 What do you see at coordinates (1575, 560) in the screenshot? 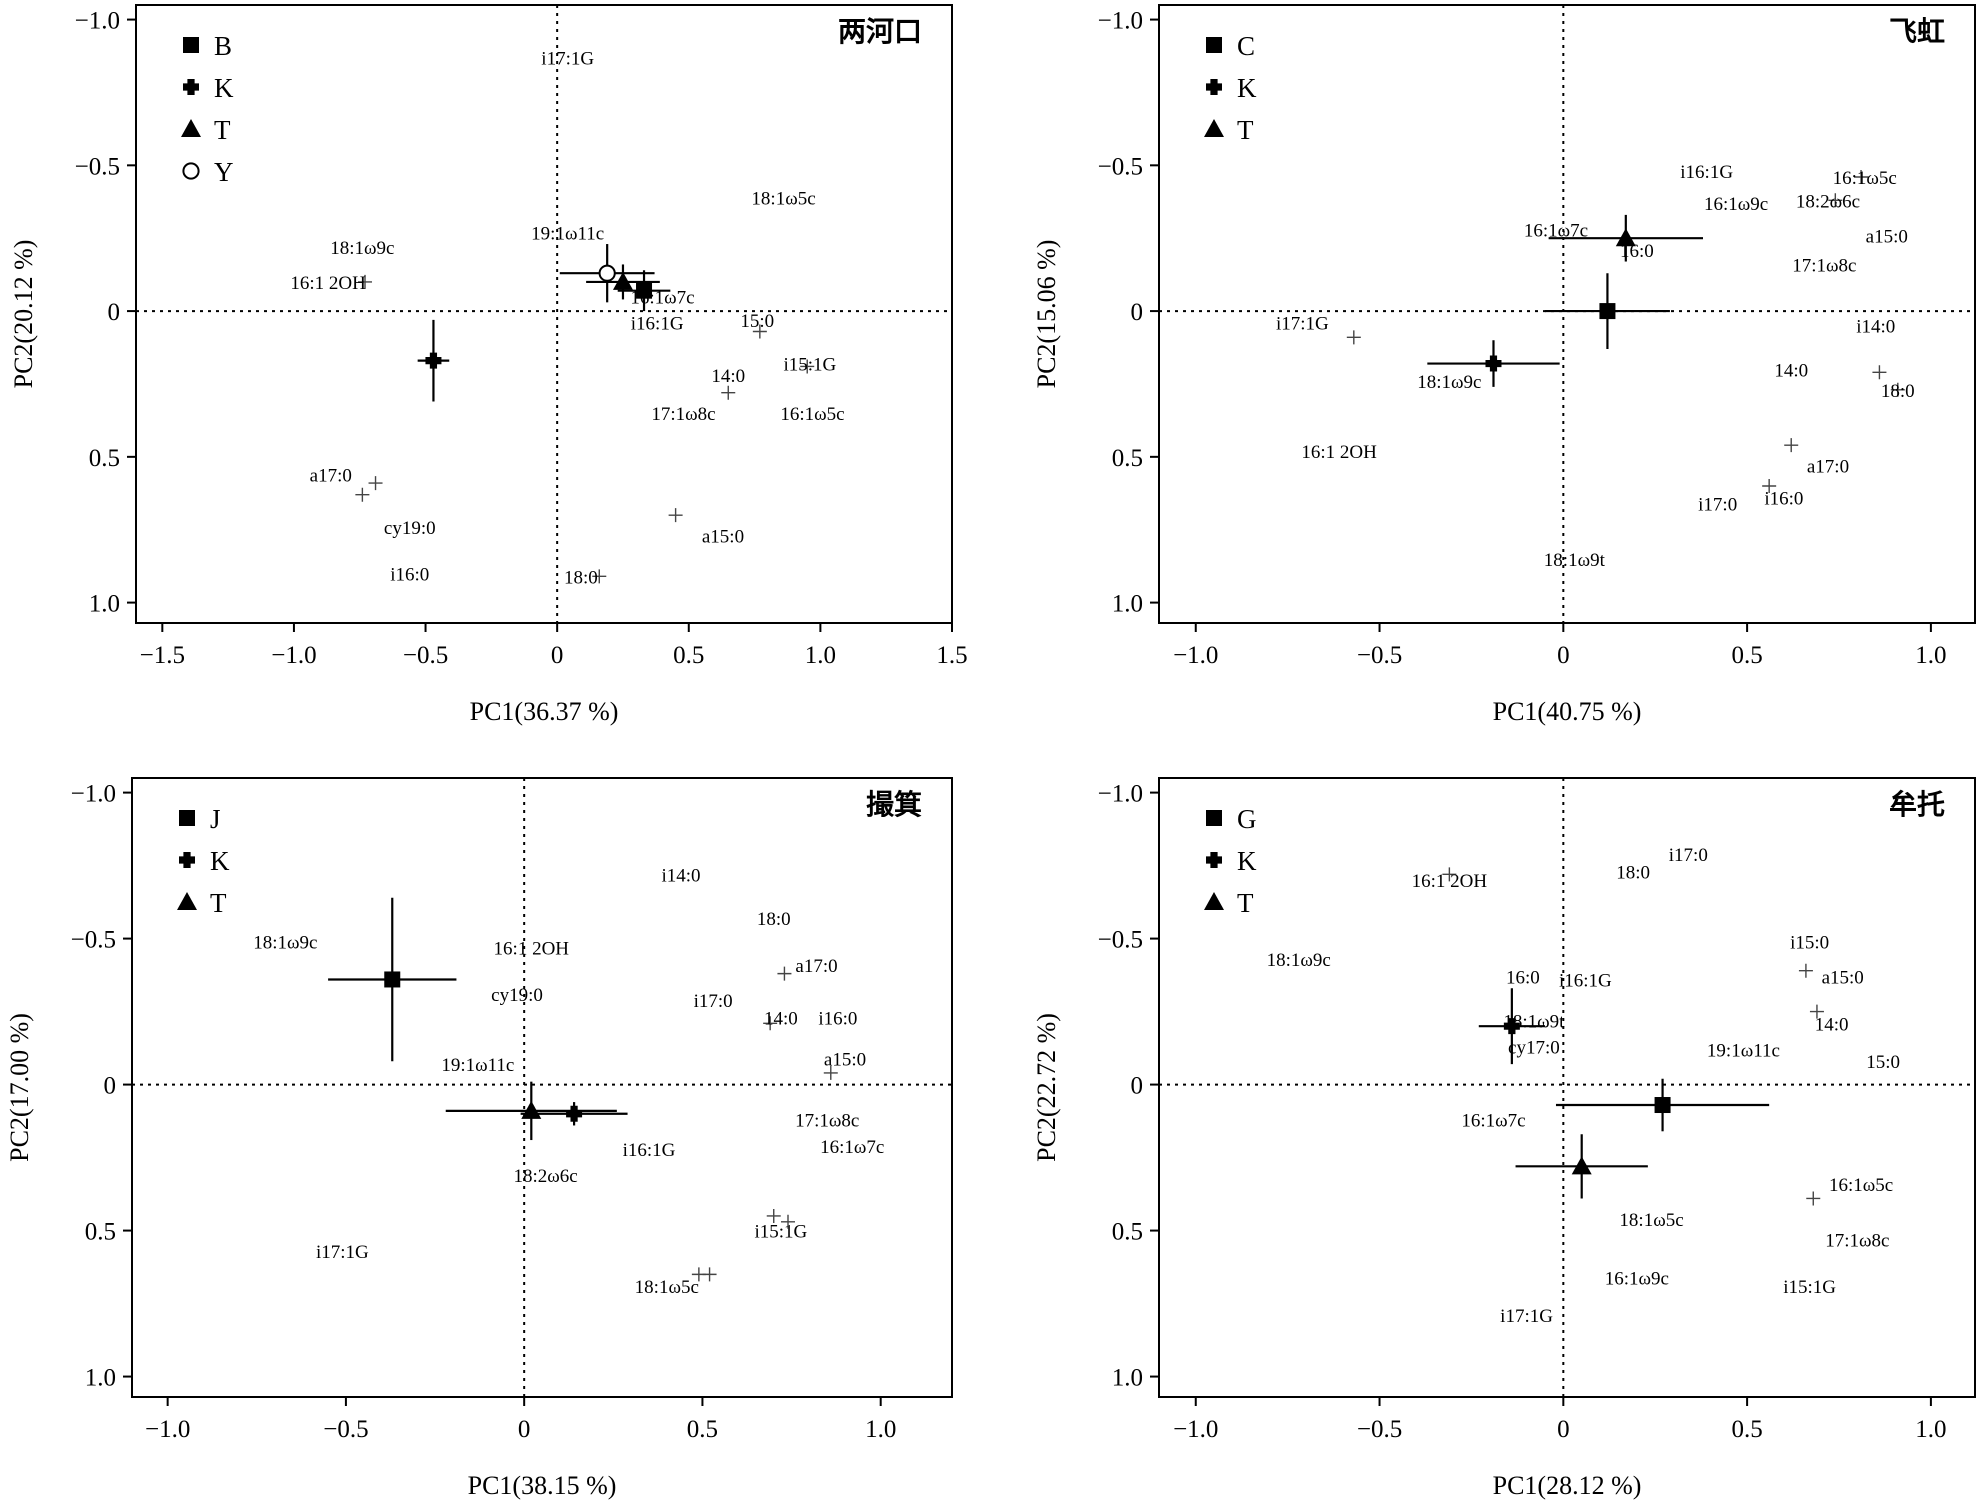
I see `variable-label: 18:1ω9t` at bounding box center [1575, 560].